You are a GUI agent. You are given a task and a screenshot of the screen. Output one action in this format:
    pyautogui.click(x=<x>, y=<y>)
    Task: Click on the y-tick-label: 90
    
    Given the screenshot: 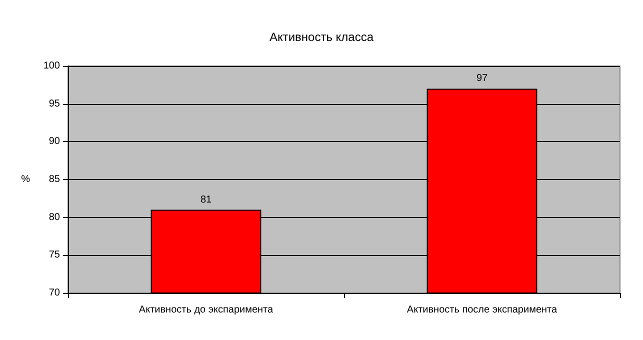 What is the action you would take?
    pyautogui.click(x=54, y=142)
    